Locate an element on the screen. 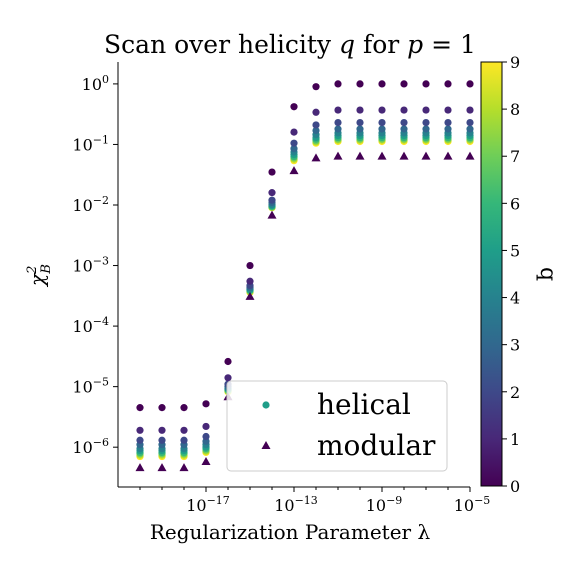  legend-box is located at coordinates (337, 426).